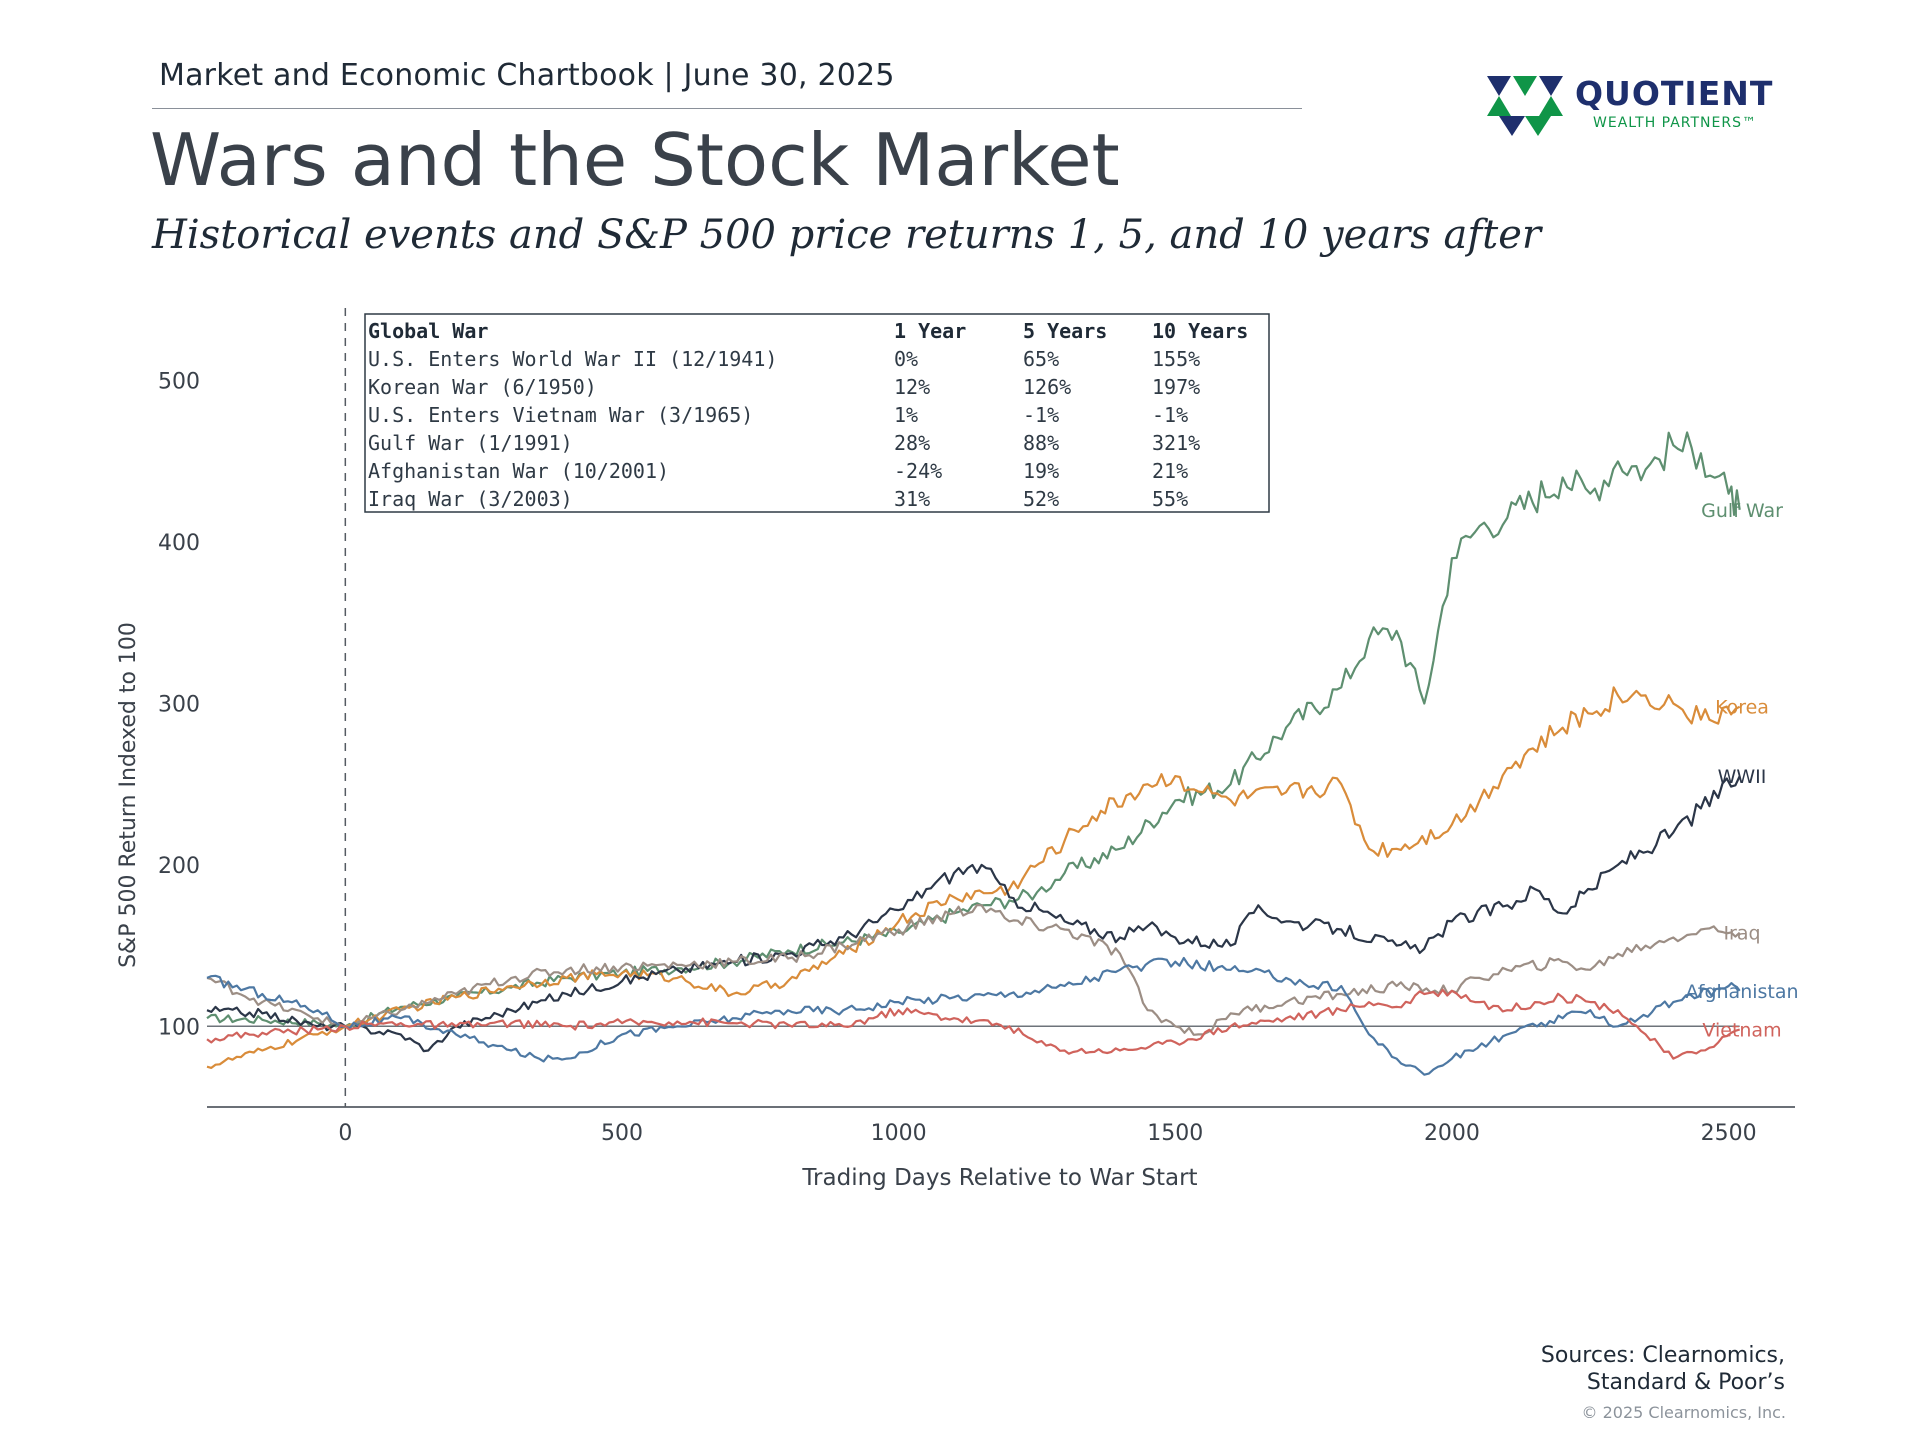 This screenshot has height=1440, width=1920. Describe the element at coordinates (999, 1178) in the screenshot. I see `x-axis-label: Trading Days Relative to War Start` at that location.